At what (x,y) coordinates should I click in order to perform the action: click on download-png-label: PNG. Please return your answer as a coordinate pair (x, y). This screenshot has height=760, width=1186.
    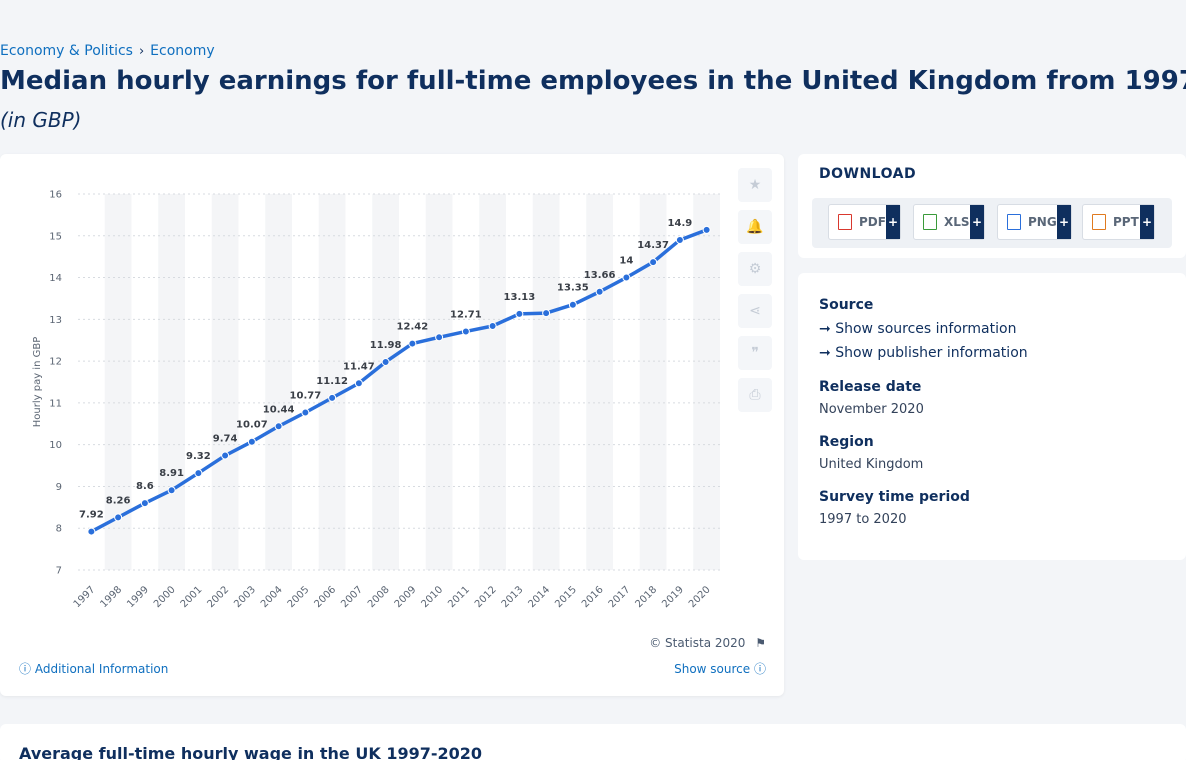
    Looking at the image, I should click on (1042, 222).